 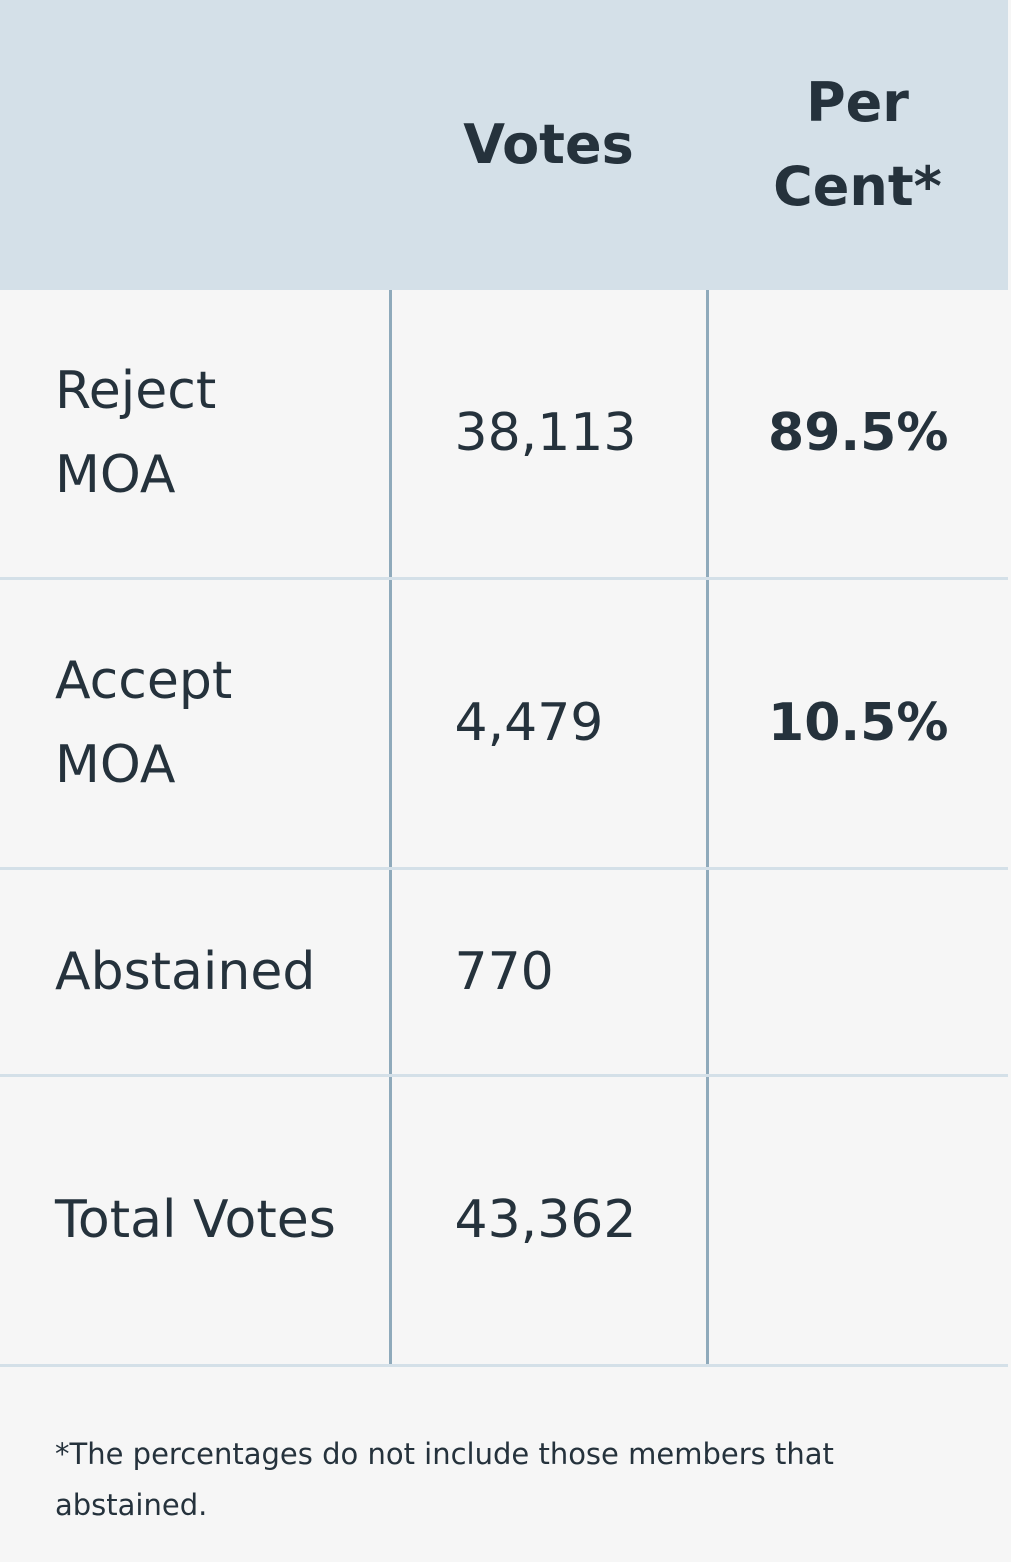 I want to click on table-cell: 89.5%, so click(x=857, y=435).